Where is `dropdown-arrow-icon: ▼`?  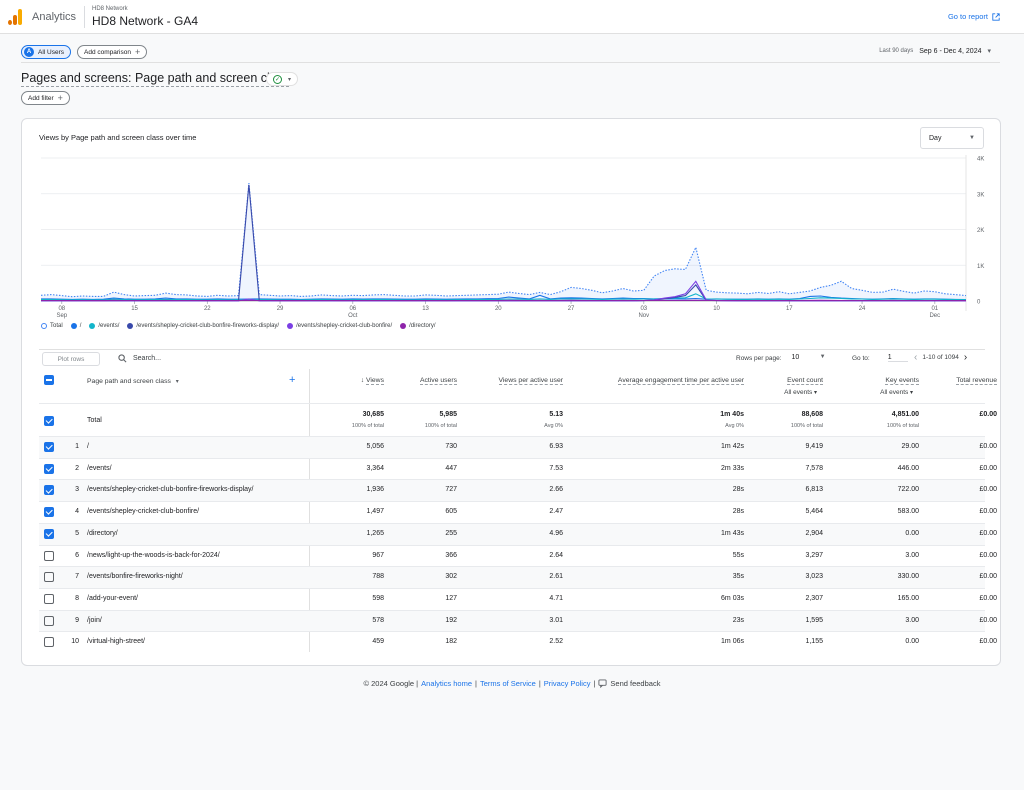
dropdown-arrow-icon: ▼ is located at coordinates (972, 138).